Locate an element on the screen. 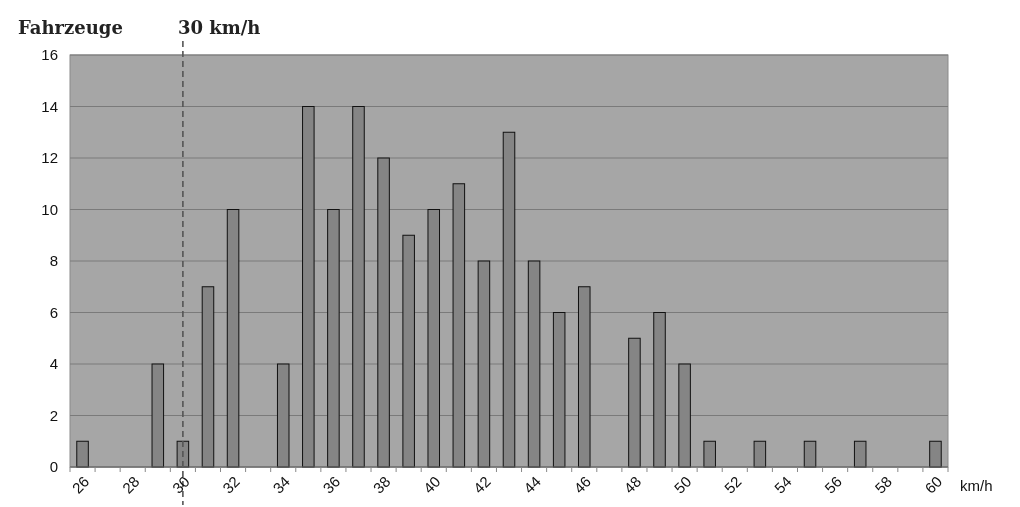  x-tick-label: 26 is located at coordinates (80, 484).